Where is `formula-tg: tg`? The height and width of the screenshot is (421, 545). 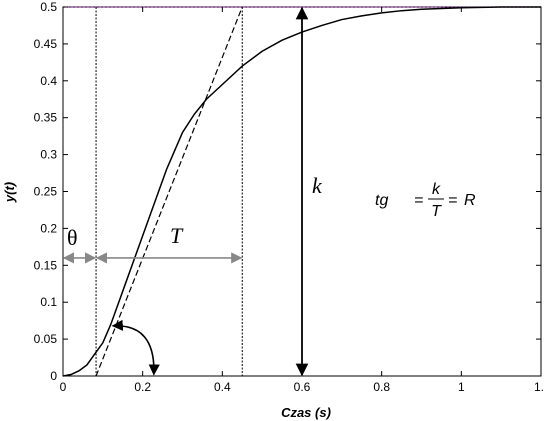 formula-tg: tg is located at coordinates (381, 200).